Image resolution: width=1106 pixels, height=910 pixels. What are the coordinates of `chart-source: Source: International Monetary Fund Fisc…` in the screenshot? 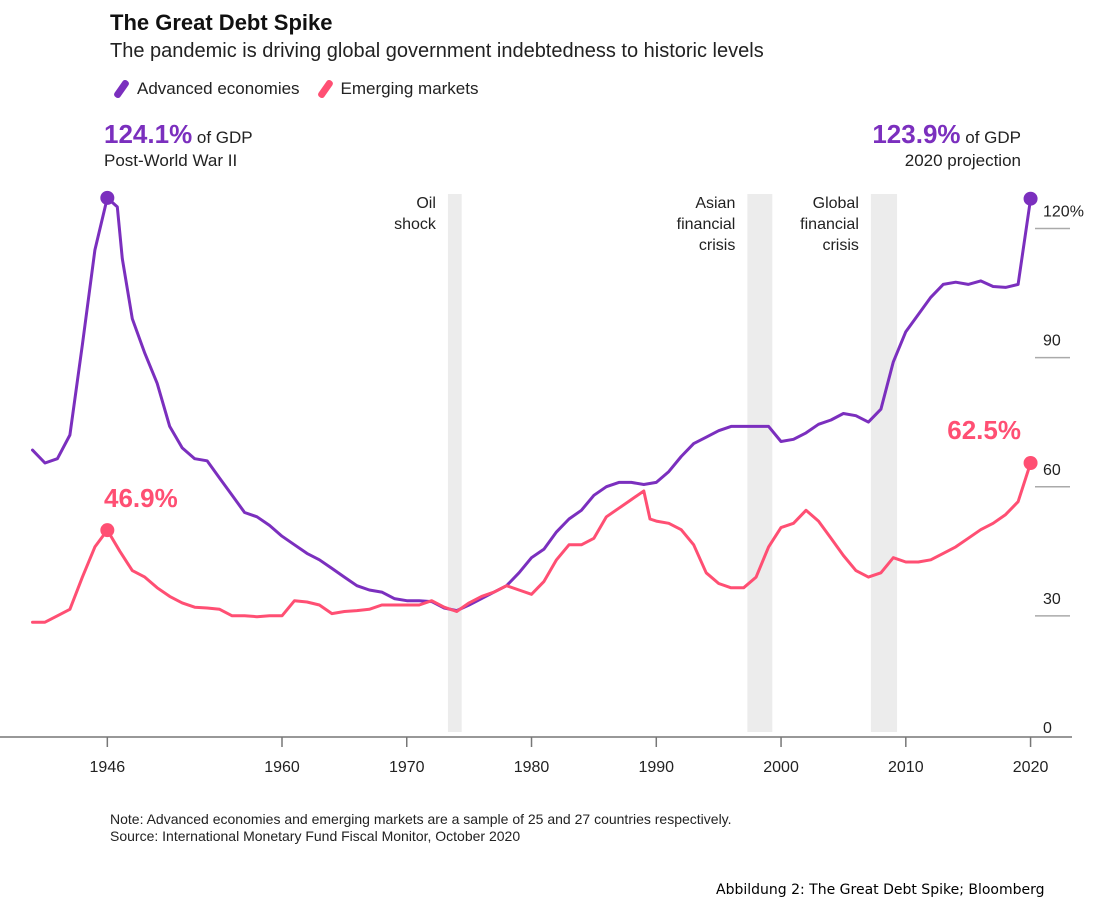 It's located at (315, 836).